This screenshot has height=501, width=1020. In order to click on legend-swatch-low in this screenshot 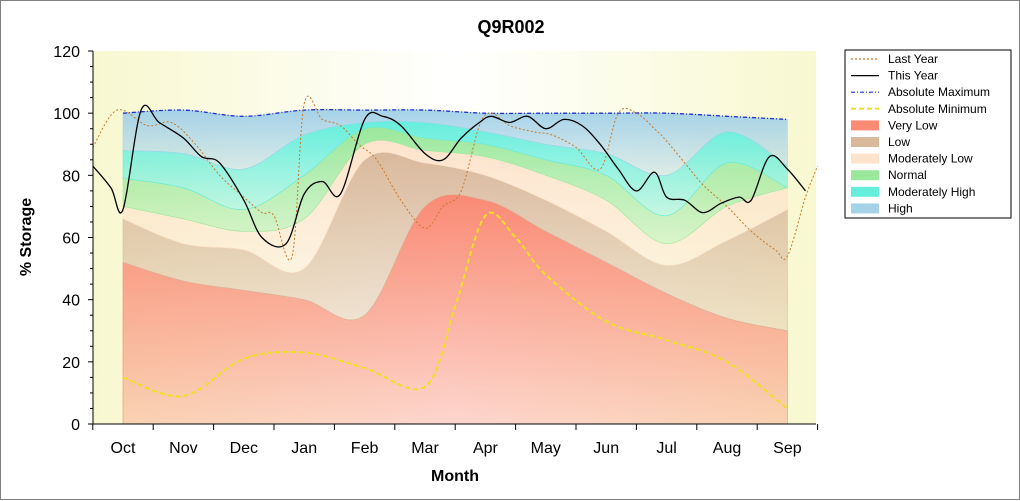, I will do `click(865, 142)`.